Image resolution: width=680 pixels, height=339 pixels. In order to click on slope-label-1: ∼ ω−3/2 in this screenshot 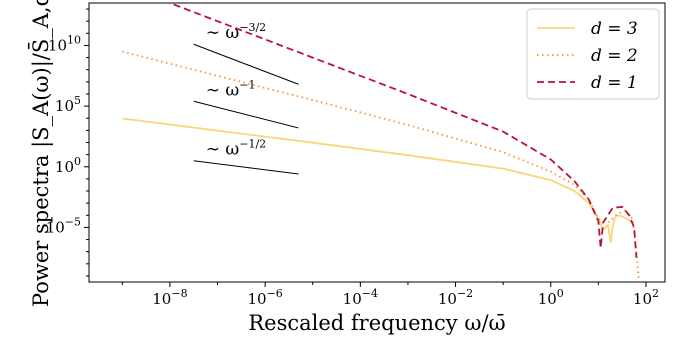, I will do `click(236, 32)`.